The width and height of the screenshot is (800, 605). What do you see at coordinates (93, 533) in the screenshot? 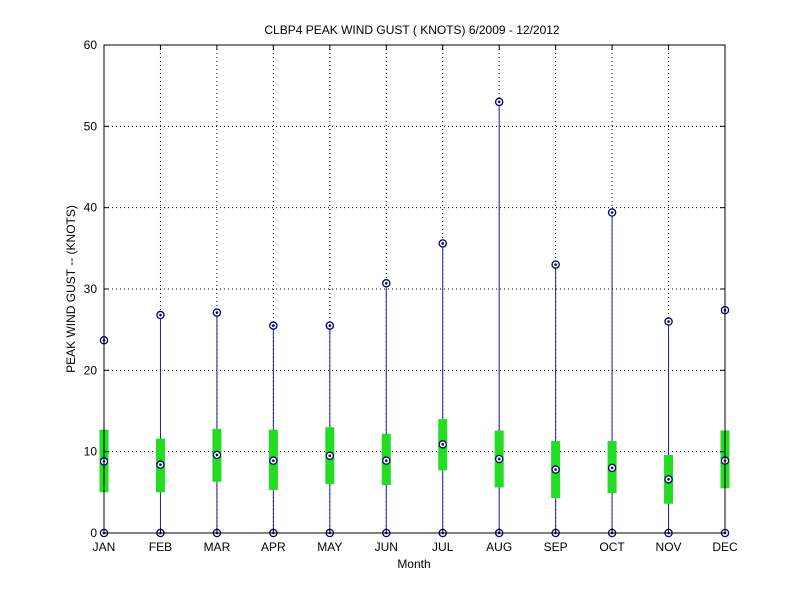
I see `y-tick-label: 0` at bounding box center [93, 533].